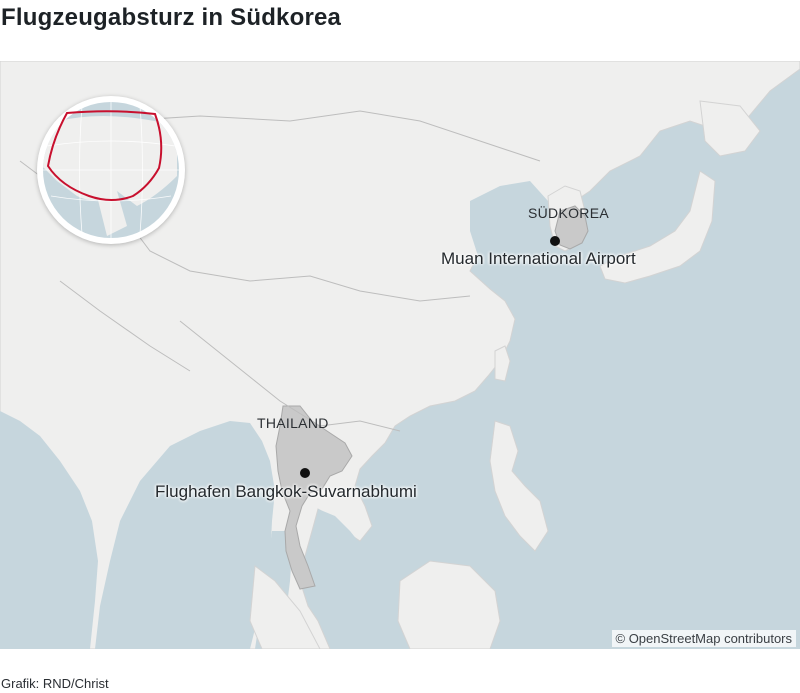  Describe the element at coordinates (55, 683) in the screenshot. I see `graphic-credit: Grafik: RND/Christ` at that location.